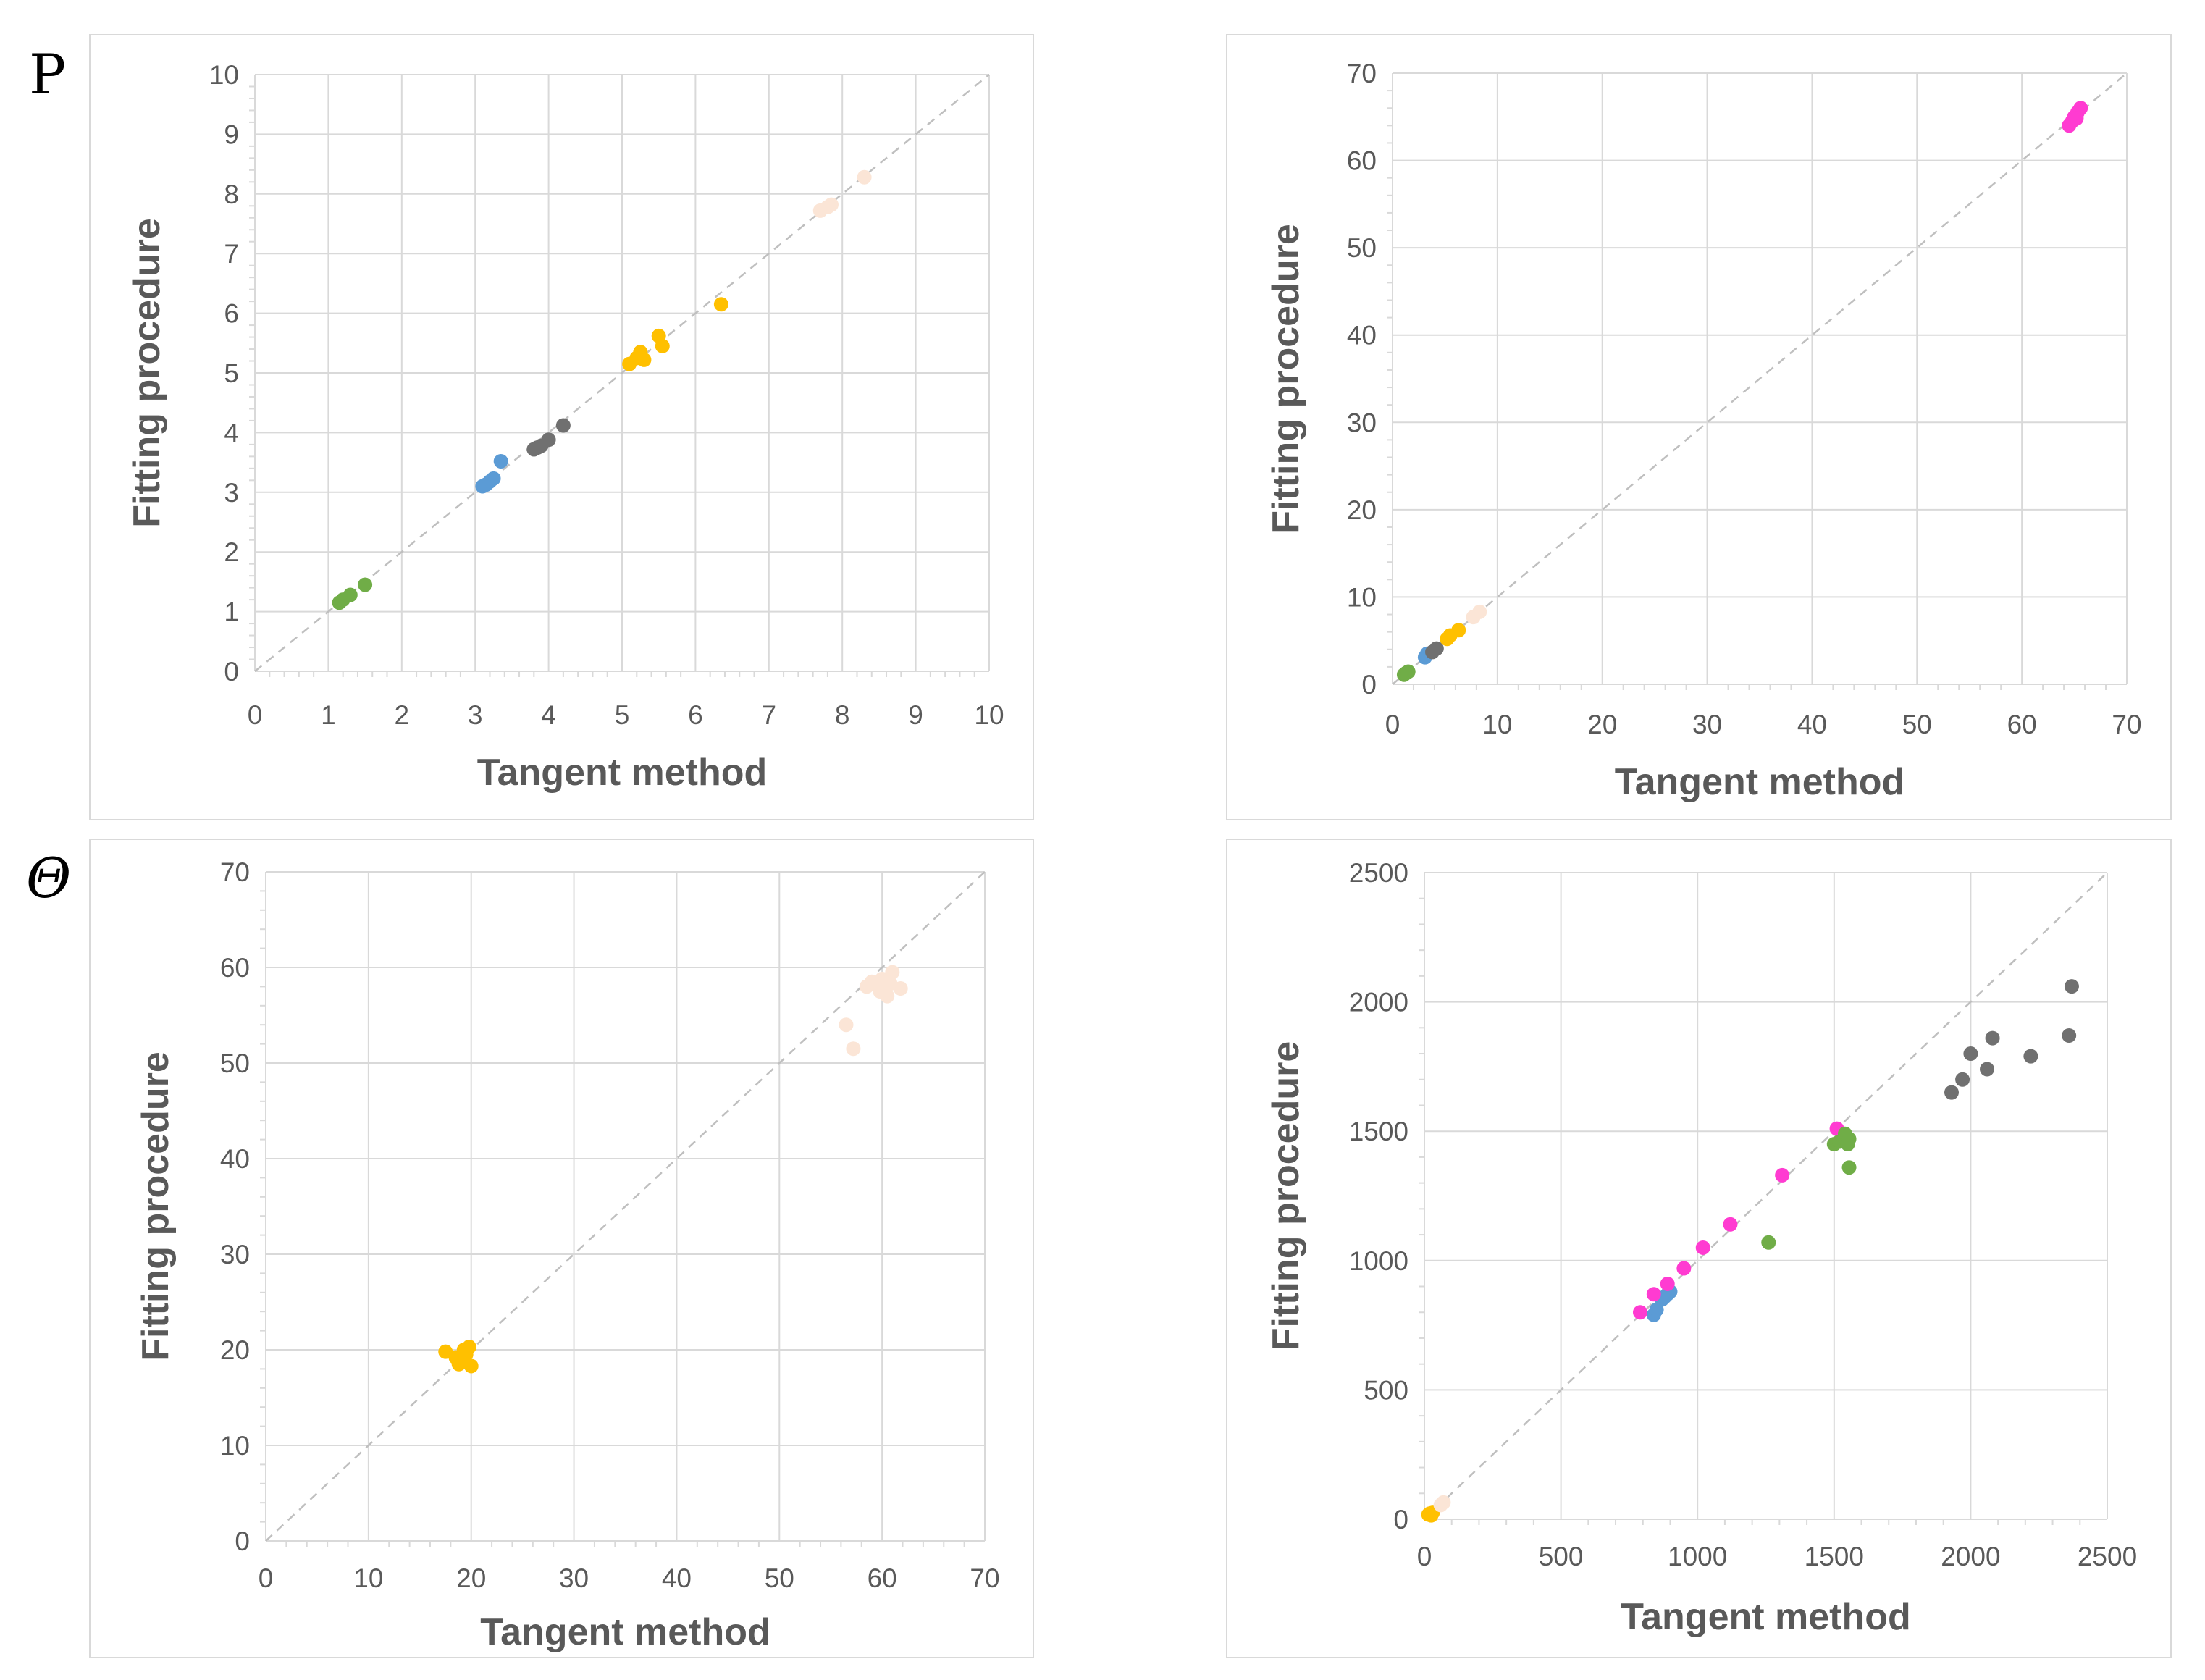 The height and width of the screenshot is (1680, 2205). What do you see at coordinates (231, 493) in the screenshot?
I see `y-tick-label: 3` at bounding box center [231, 493].